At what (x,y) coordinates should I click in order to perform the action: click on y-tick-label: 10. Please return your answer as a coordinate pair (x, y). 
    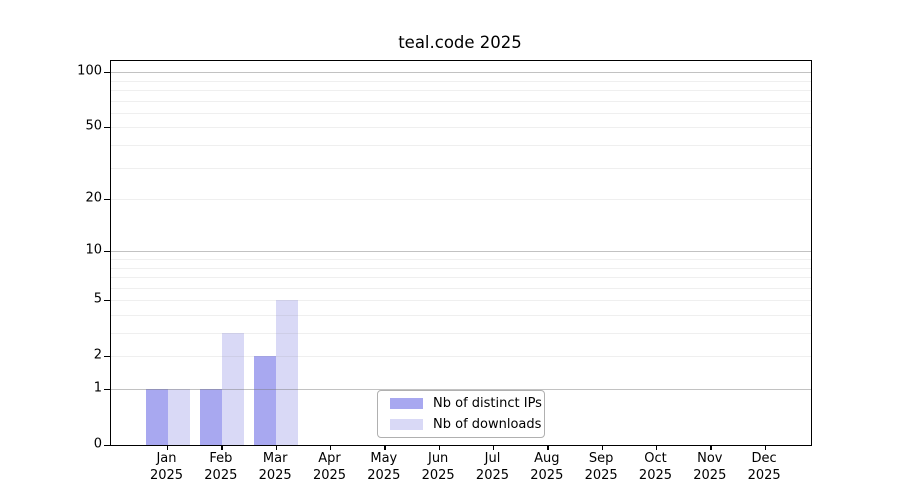
    Looking at the image, I should click on (93, 250).